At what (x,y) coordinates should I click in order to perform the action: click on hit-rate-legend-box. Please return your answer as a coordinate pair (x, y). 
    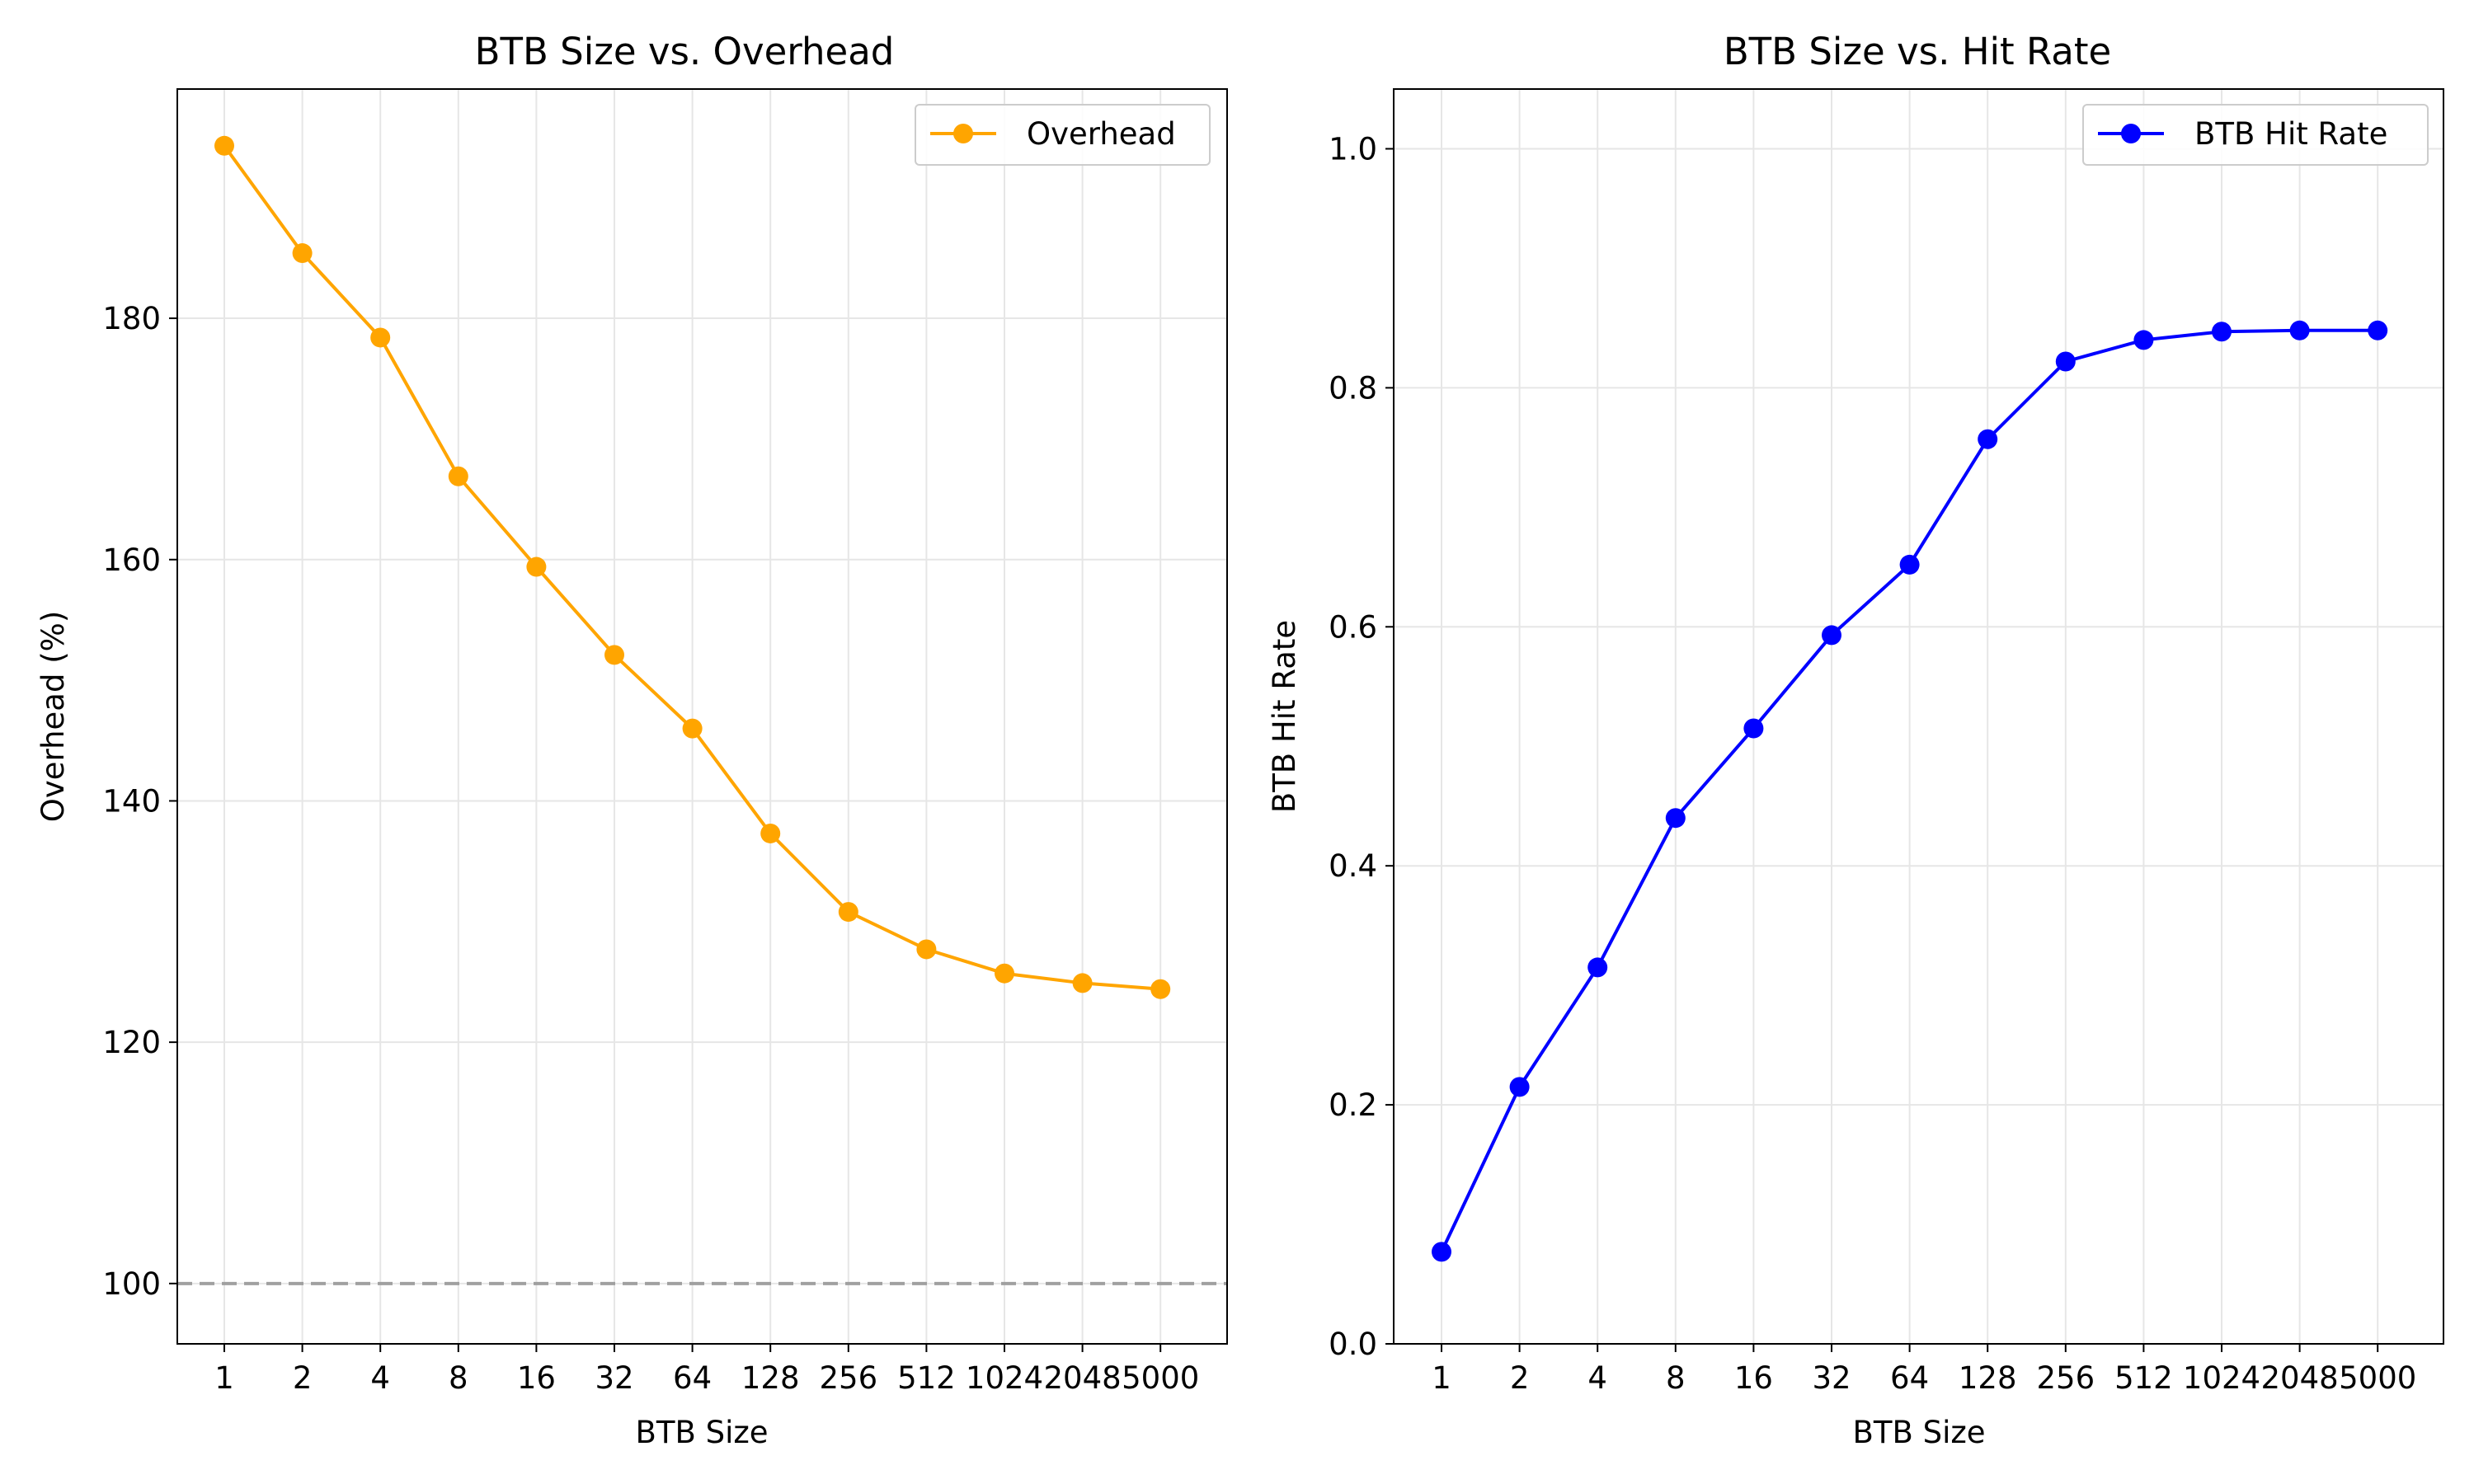
    Looking at the image, I should click on (2255, 135).